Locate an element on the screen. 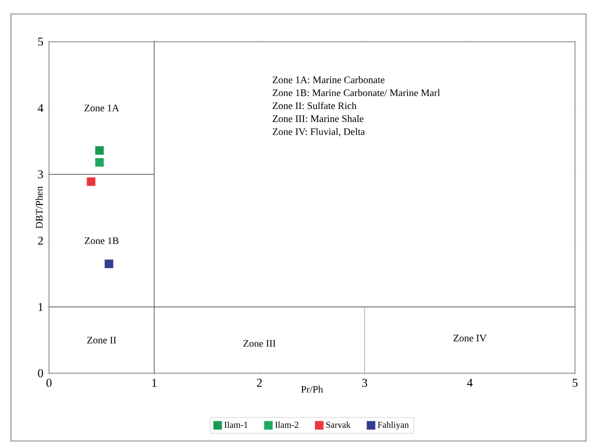  annotation: Zone III: Marine Shale is located at coordinates (318, 118).